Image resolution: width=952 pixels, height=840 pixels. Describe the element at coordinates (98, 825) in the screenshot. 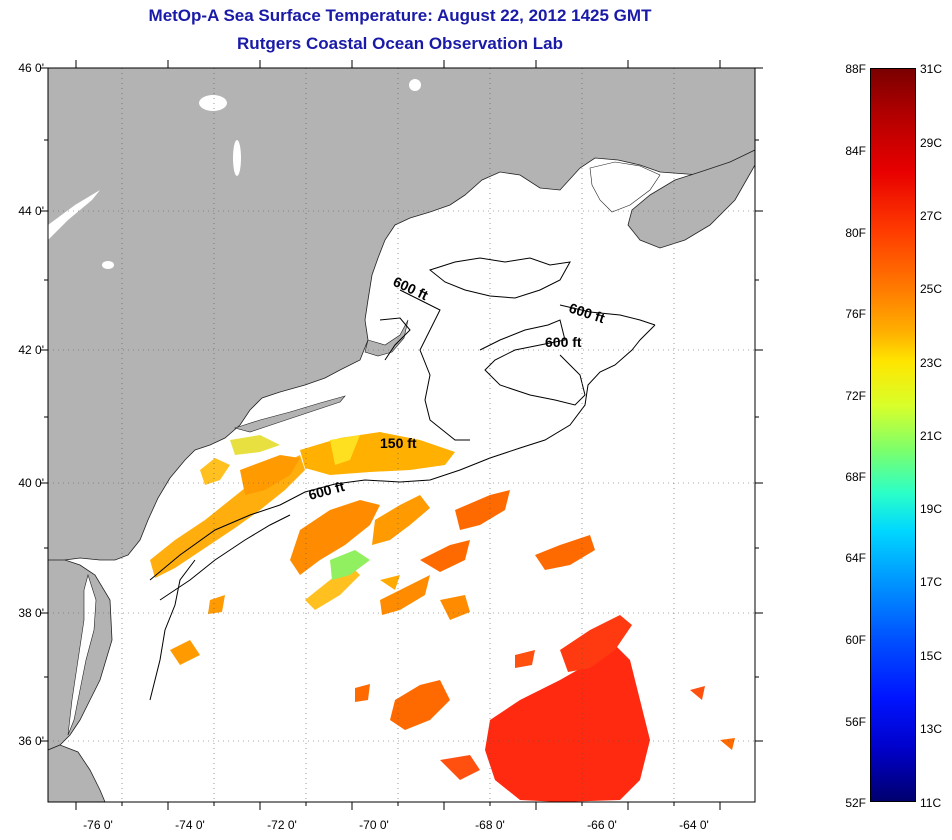

I see `x-tick-label: -76 0'` at that location.